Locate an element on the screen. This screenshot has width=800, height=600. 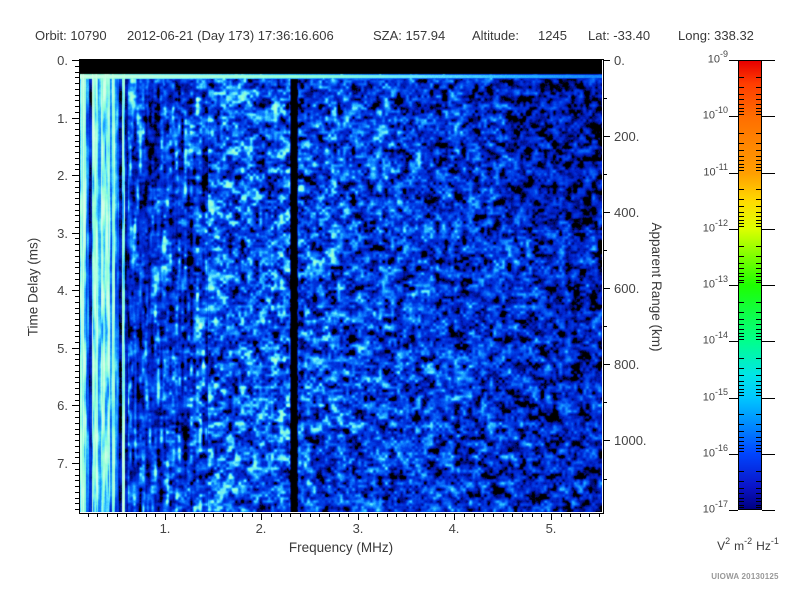
colorbar-tick-label: 10-17 is located at coordinates (715, 507).